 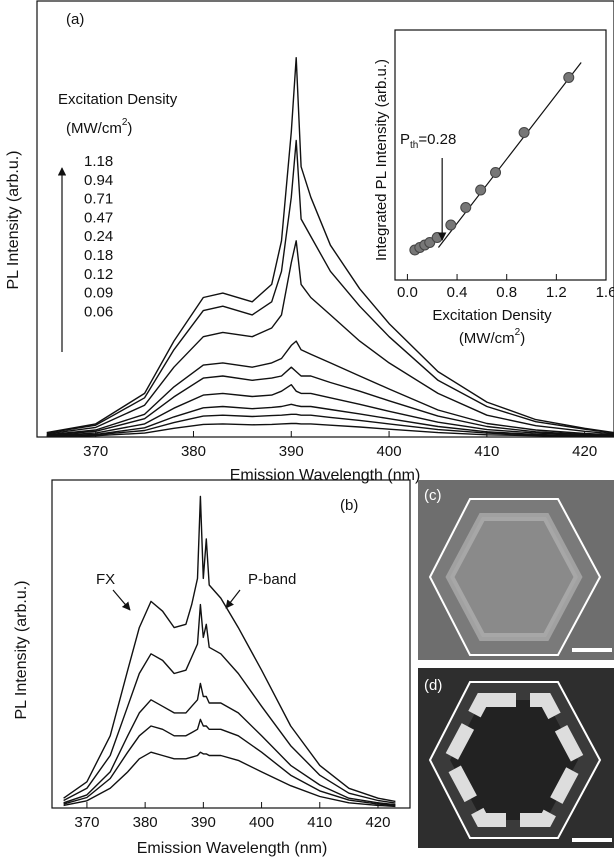 I want to click on annotation: FX, so click(x=105, y=579).